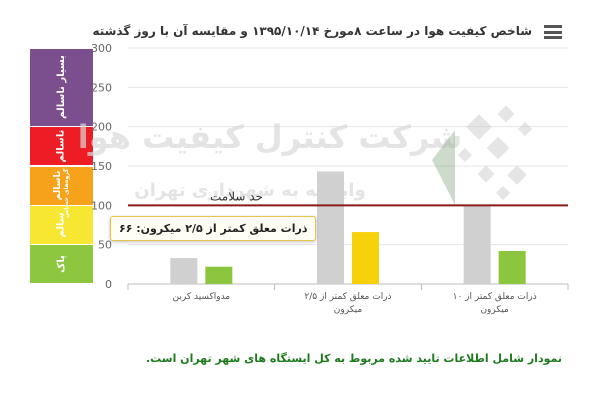 The height and width of the screenshot is (400, 600). Describe the element at coordinates (61, 87) in the screenshot. I see `aqi-band: بسیار ناسالم` at that location.